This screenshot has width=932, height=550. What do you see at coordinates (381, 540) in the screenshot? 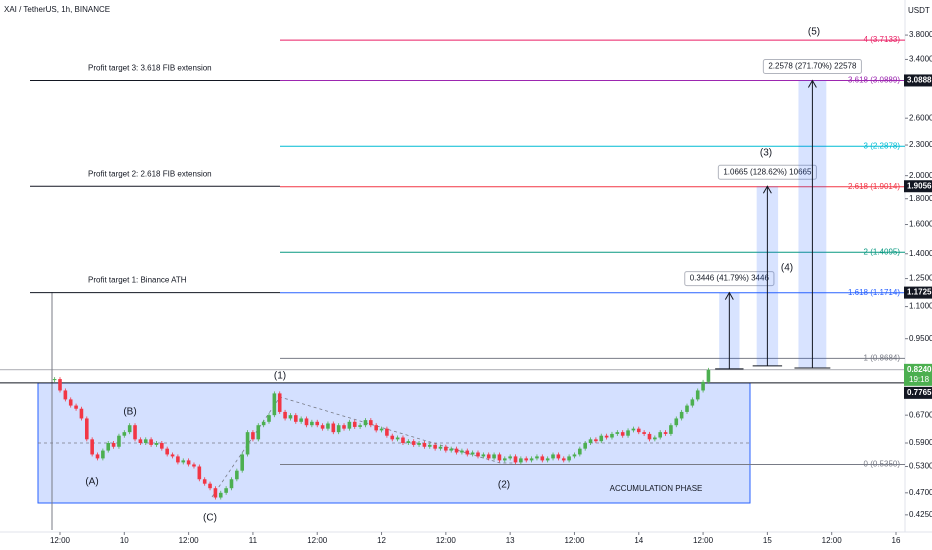
I see `x-tick-label: 12` at bounding box center [381, 540].